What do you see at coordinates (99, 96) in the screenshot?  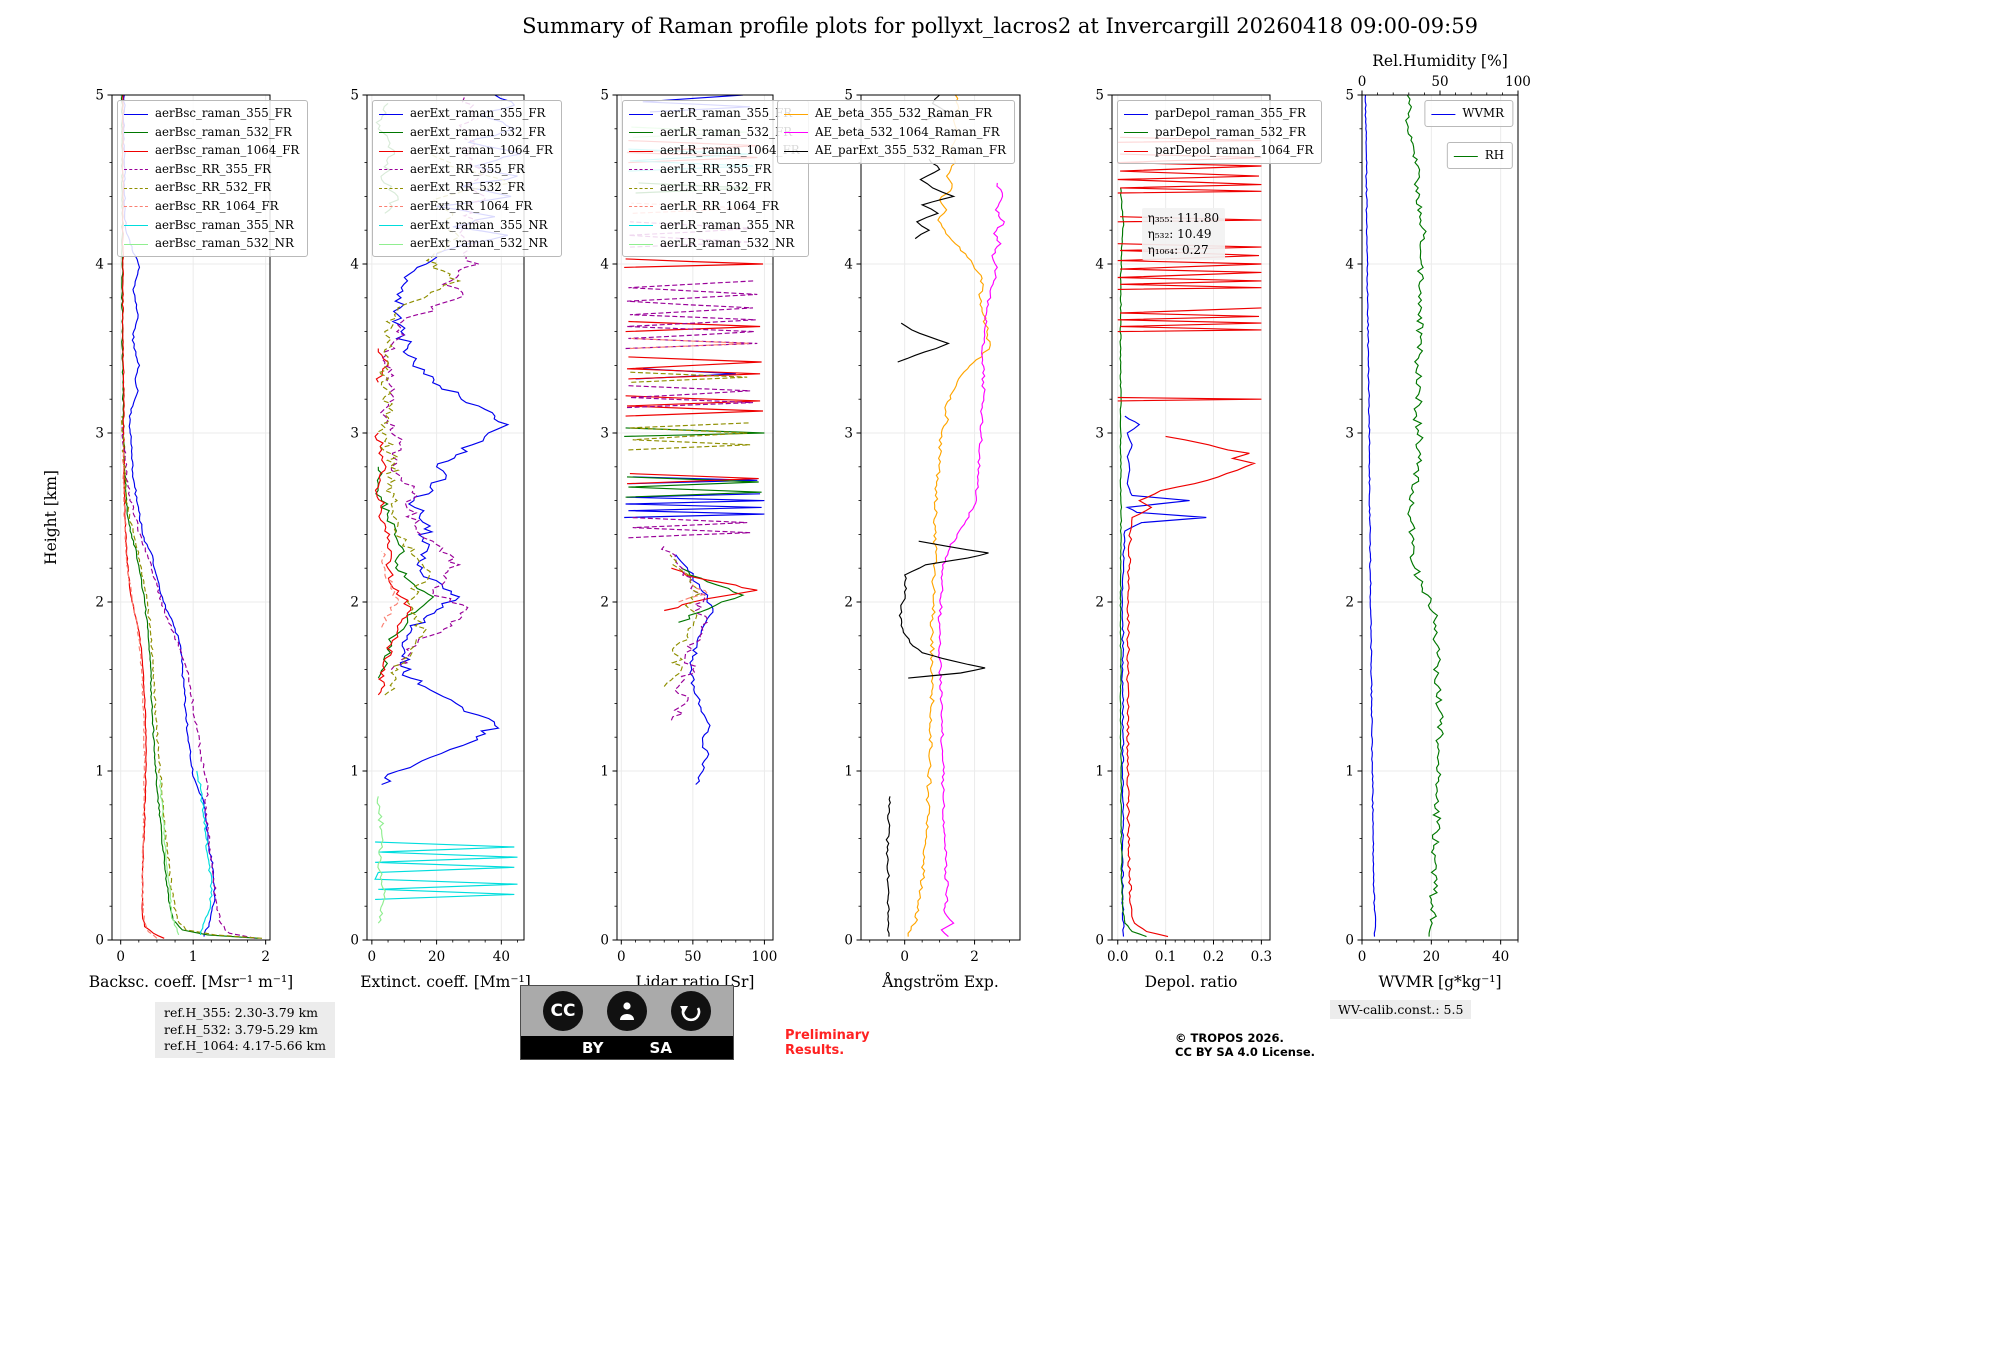 I see `y-tick-label: 5` at bounding box center [99, 96].